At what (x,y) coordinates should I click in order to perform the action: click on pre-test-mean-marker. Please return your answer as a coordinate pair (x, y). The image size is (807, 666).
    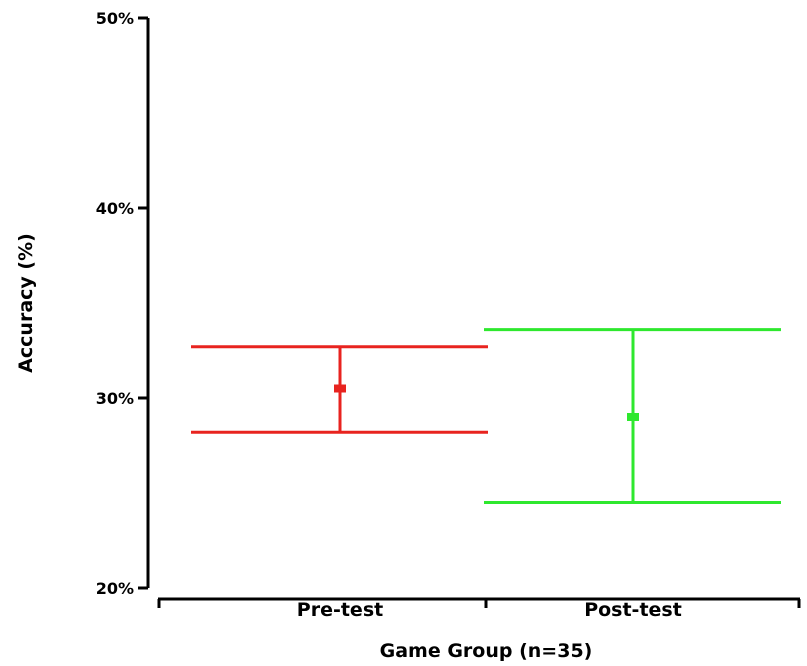
    Looking at the image, I should click on (340, 388).